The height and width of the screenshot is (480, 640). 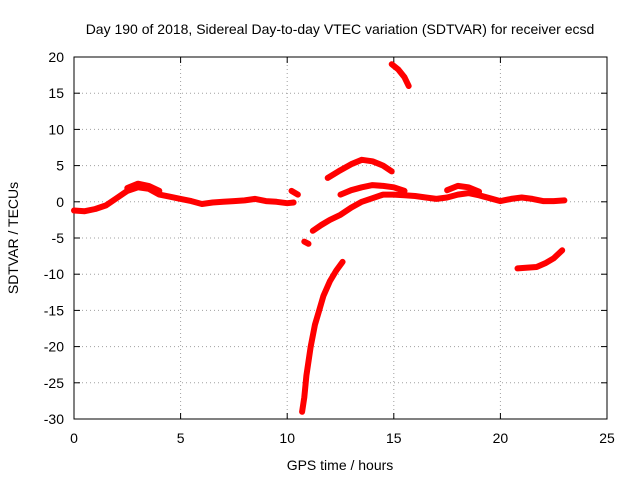 What do you see at coordinates (322, 336) in the screenshot?
I see `series-steep-rise` at bounding box center [322, 336].